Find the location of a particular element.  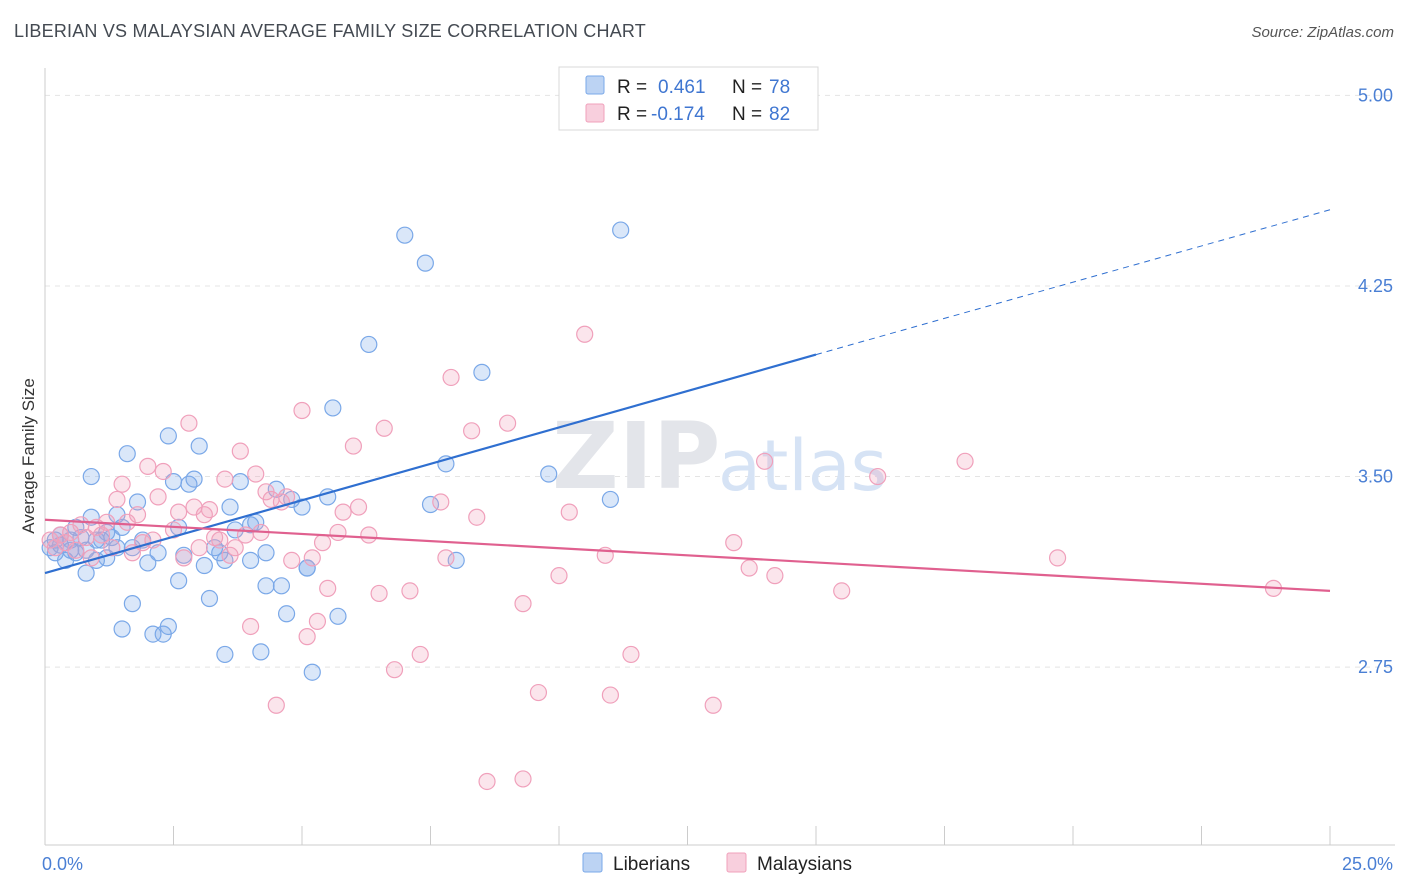

y-tick-label-1: 3.50 is located at coordinates (1375, 477).